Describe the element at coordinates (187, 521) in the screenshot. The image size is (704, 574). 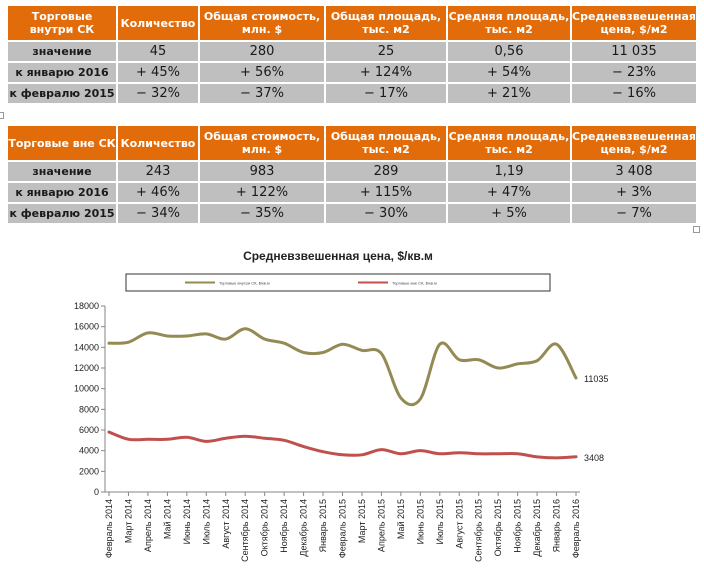
I see `x-tick-label: Июнь 2014` at that location.